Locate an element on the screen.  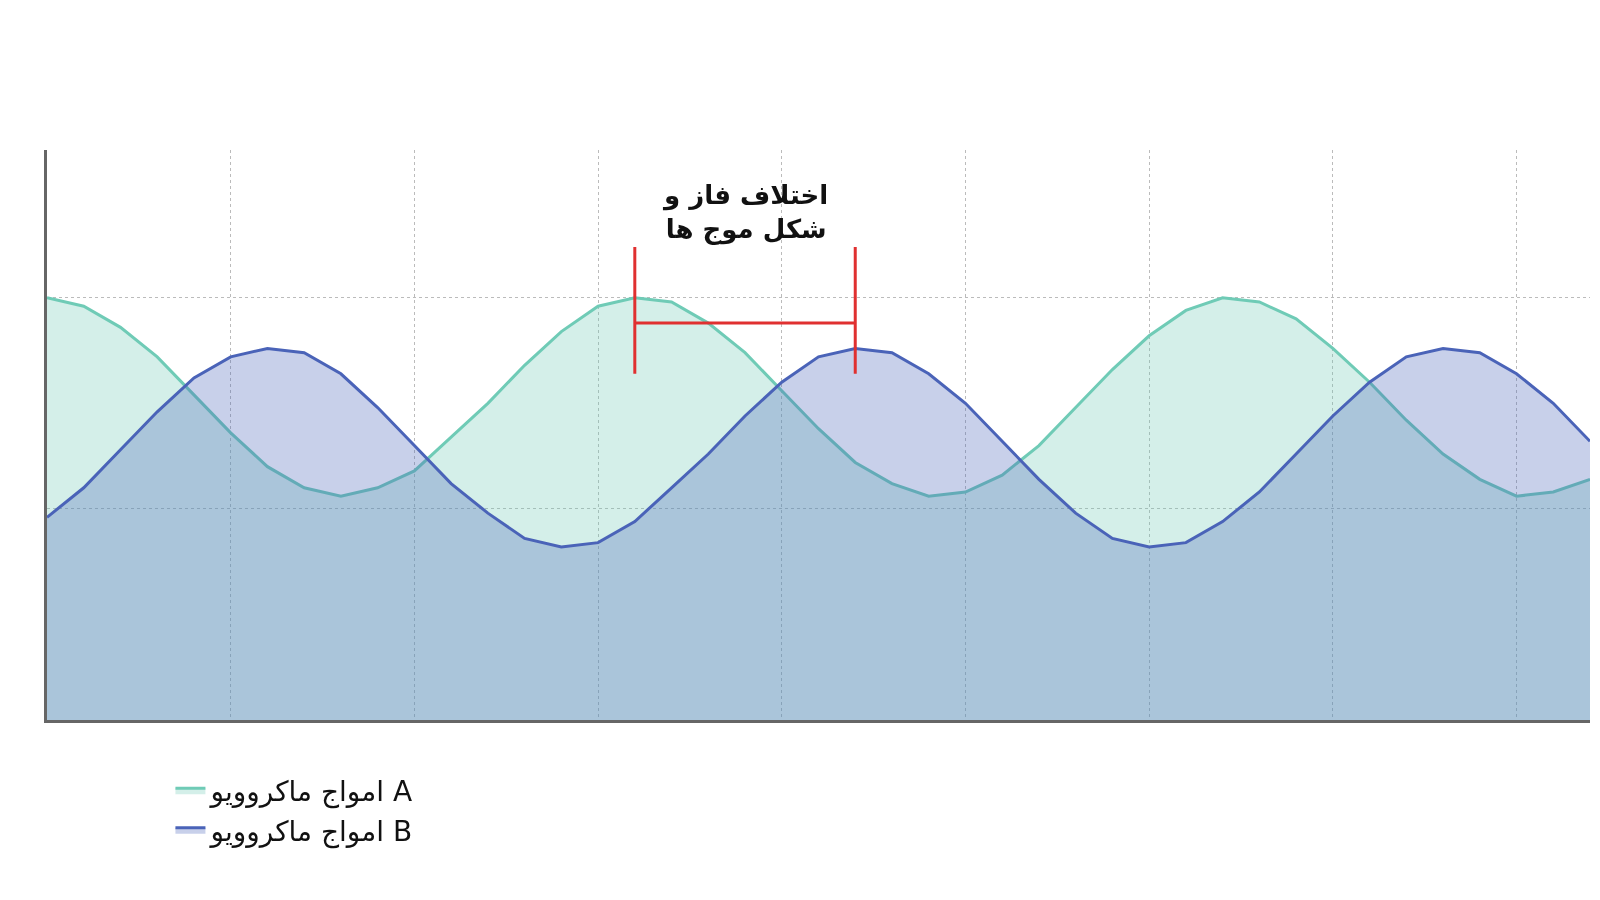
legend-label: امواج ماکروویو A is located at coordinates (310, 792).